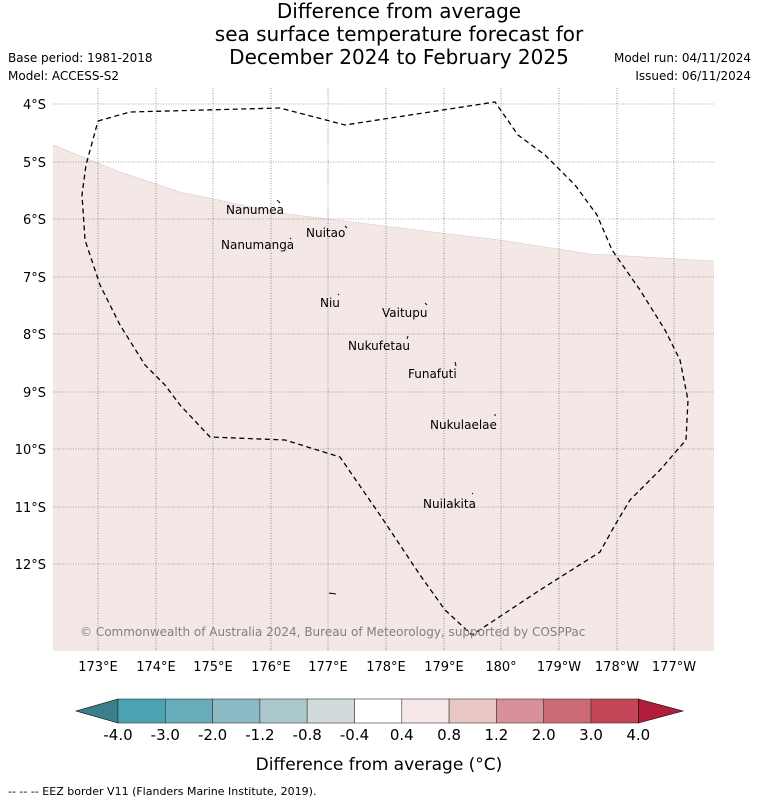 The height and width of the screenshot is (804, 758). I want to click on lon-label: 174°E, so click(156, 667).